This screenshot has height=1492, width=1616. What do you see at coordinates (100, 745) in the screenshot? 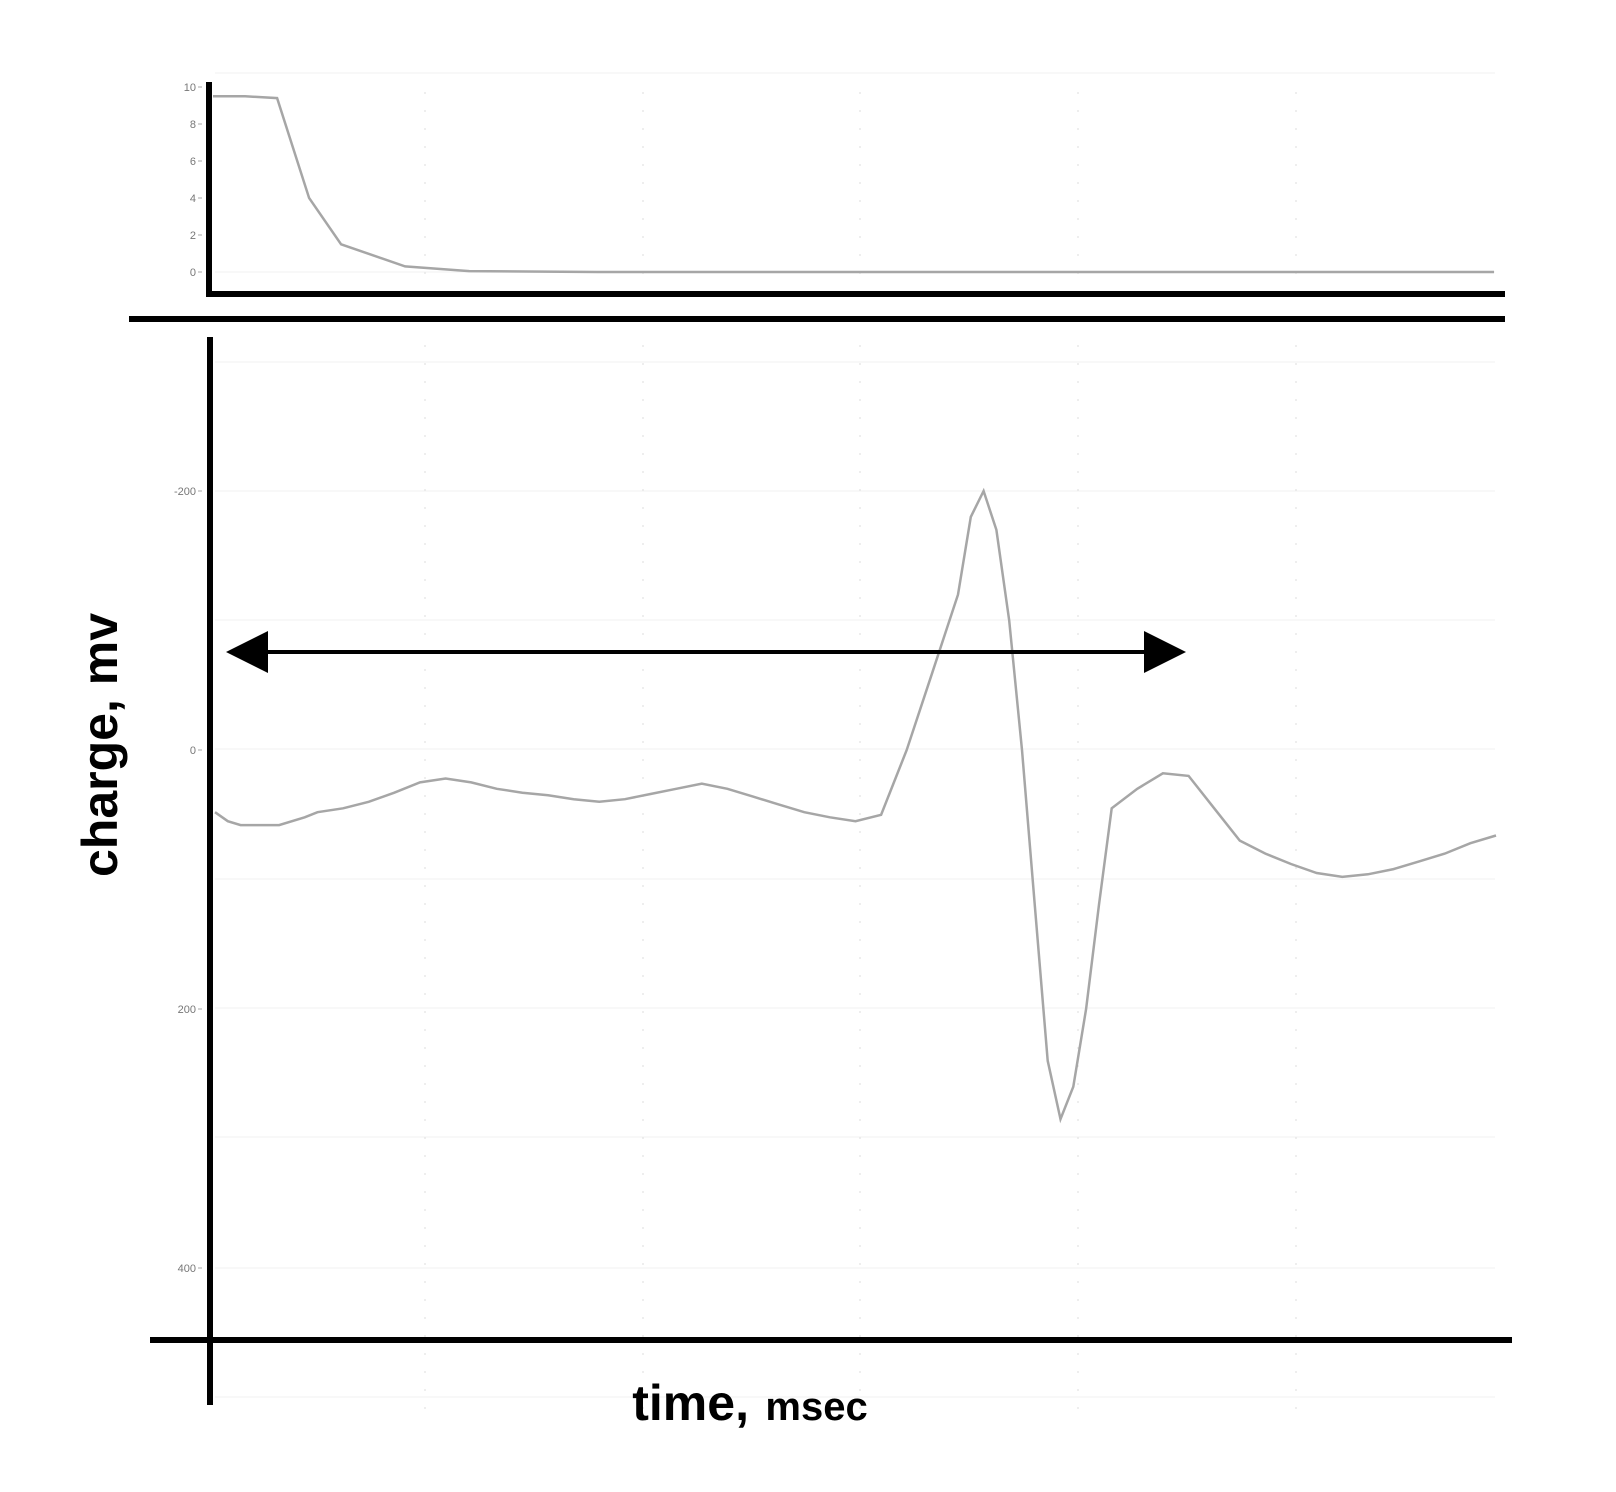
I see `y-axis-label: charge, mv` at bounding box center [100, 745].